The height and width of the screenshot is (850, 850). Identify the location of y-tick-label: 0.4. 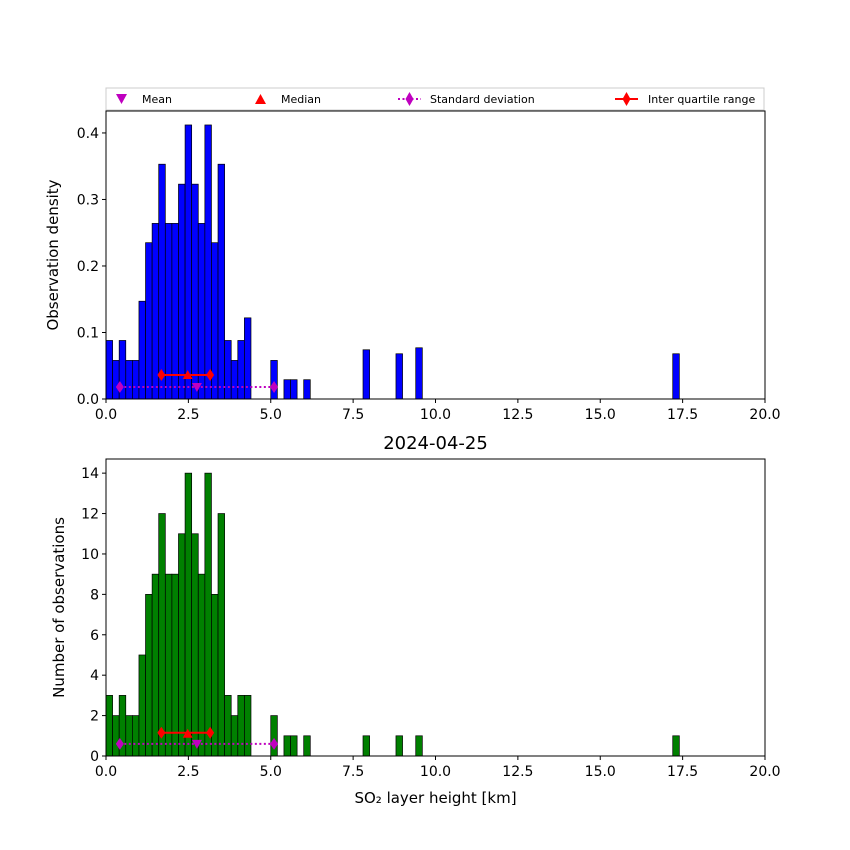
(88, 134).